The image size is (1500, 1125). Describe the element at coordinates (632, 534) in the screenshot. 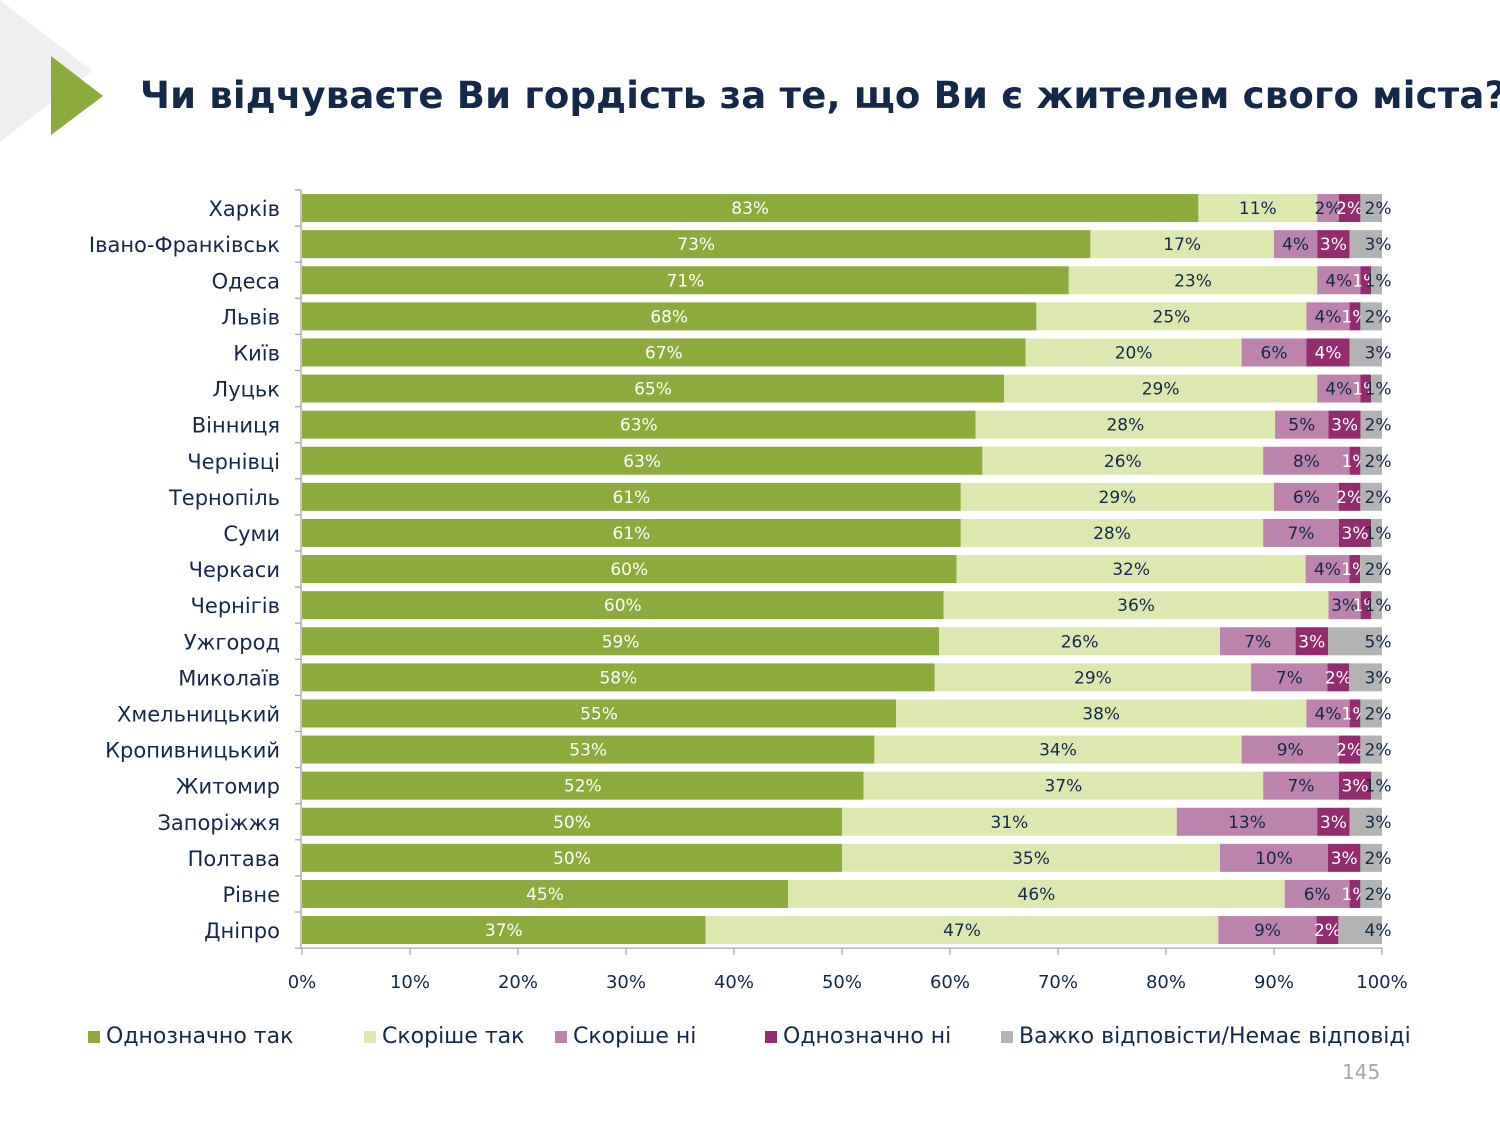

I see `data-label: 61%` at that location.